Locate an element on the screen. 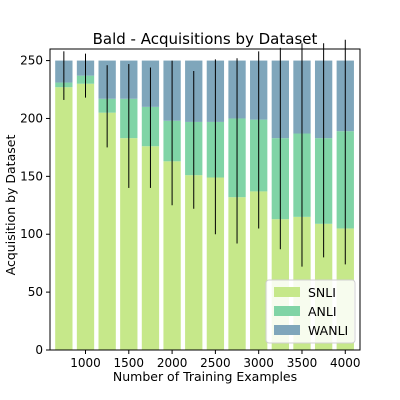 Image resolution: width=400 pixels, height=400 pixels. y-tick-label: 50 is located at coordinates (35, 292).